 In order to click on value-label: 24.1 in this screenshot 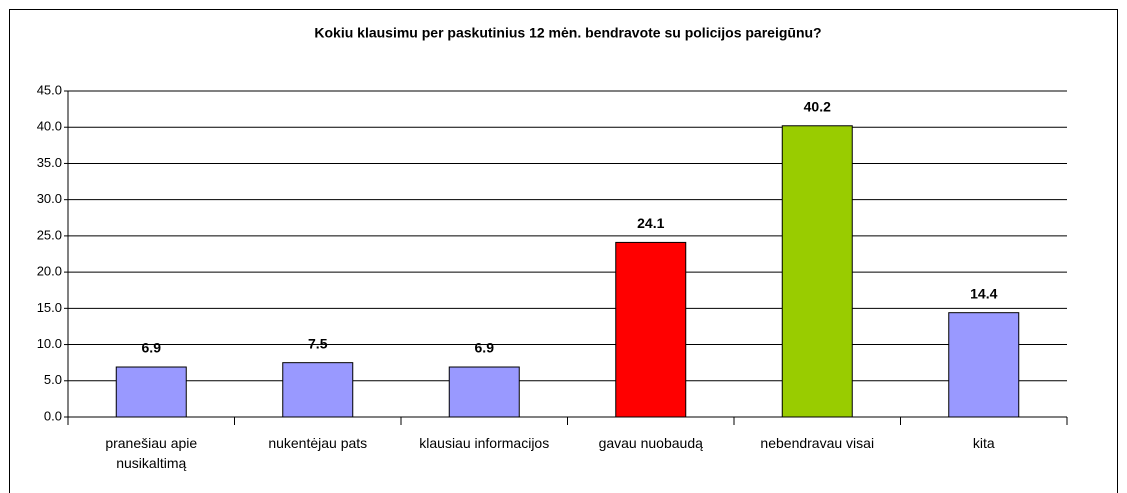, I will do `click(650, 223)`.